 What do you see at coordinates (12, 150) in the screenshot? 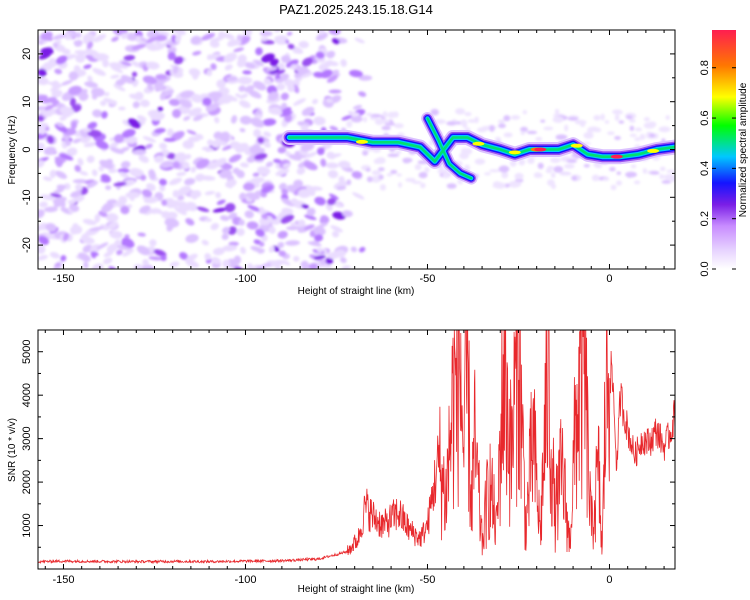
I see `spectrogram-y-label: Frequency (Hz)` at bounding box center [12, 150].